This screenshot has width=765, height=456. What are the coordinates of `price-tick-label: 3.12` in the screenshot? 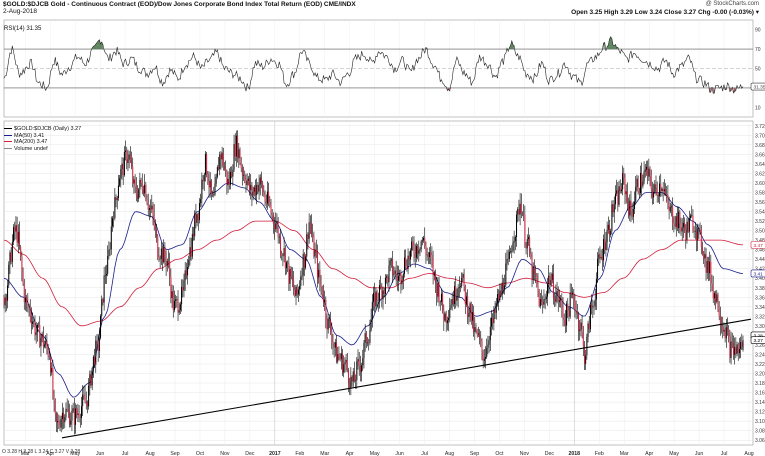 It's located at (760, 413).